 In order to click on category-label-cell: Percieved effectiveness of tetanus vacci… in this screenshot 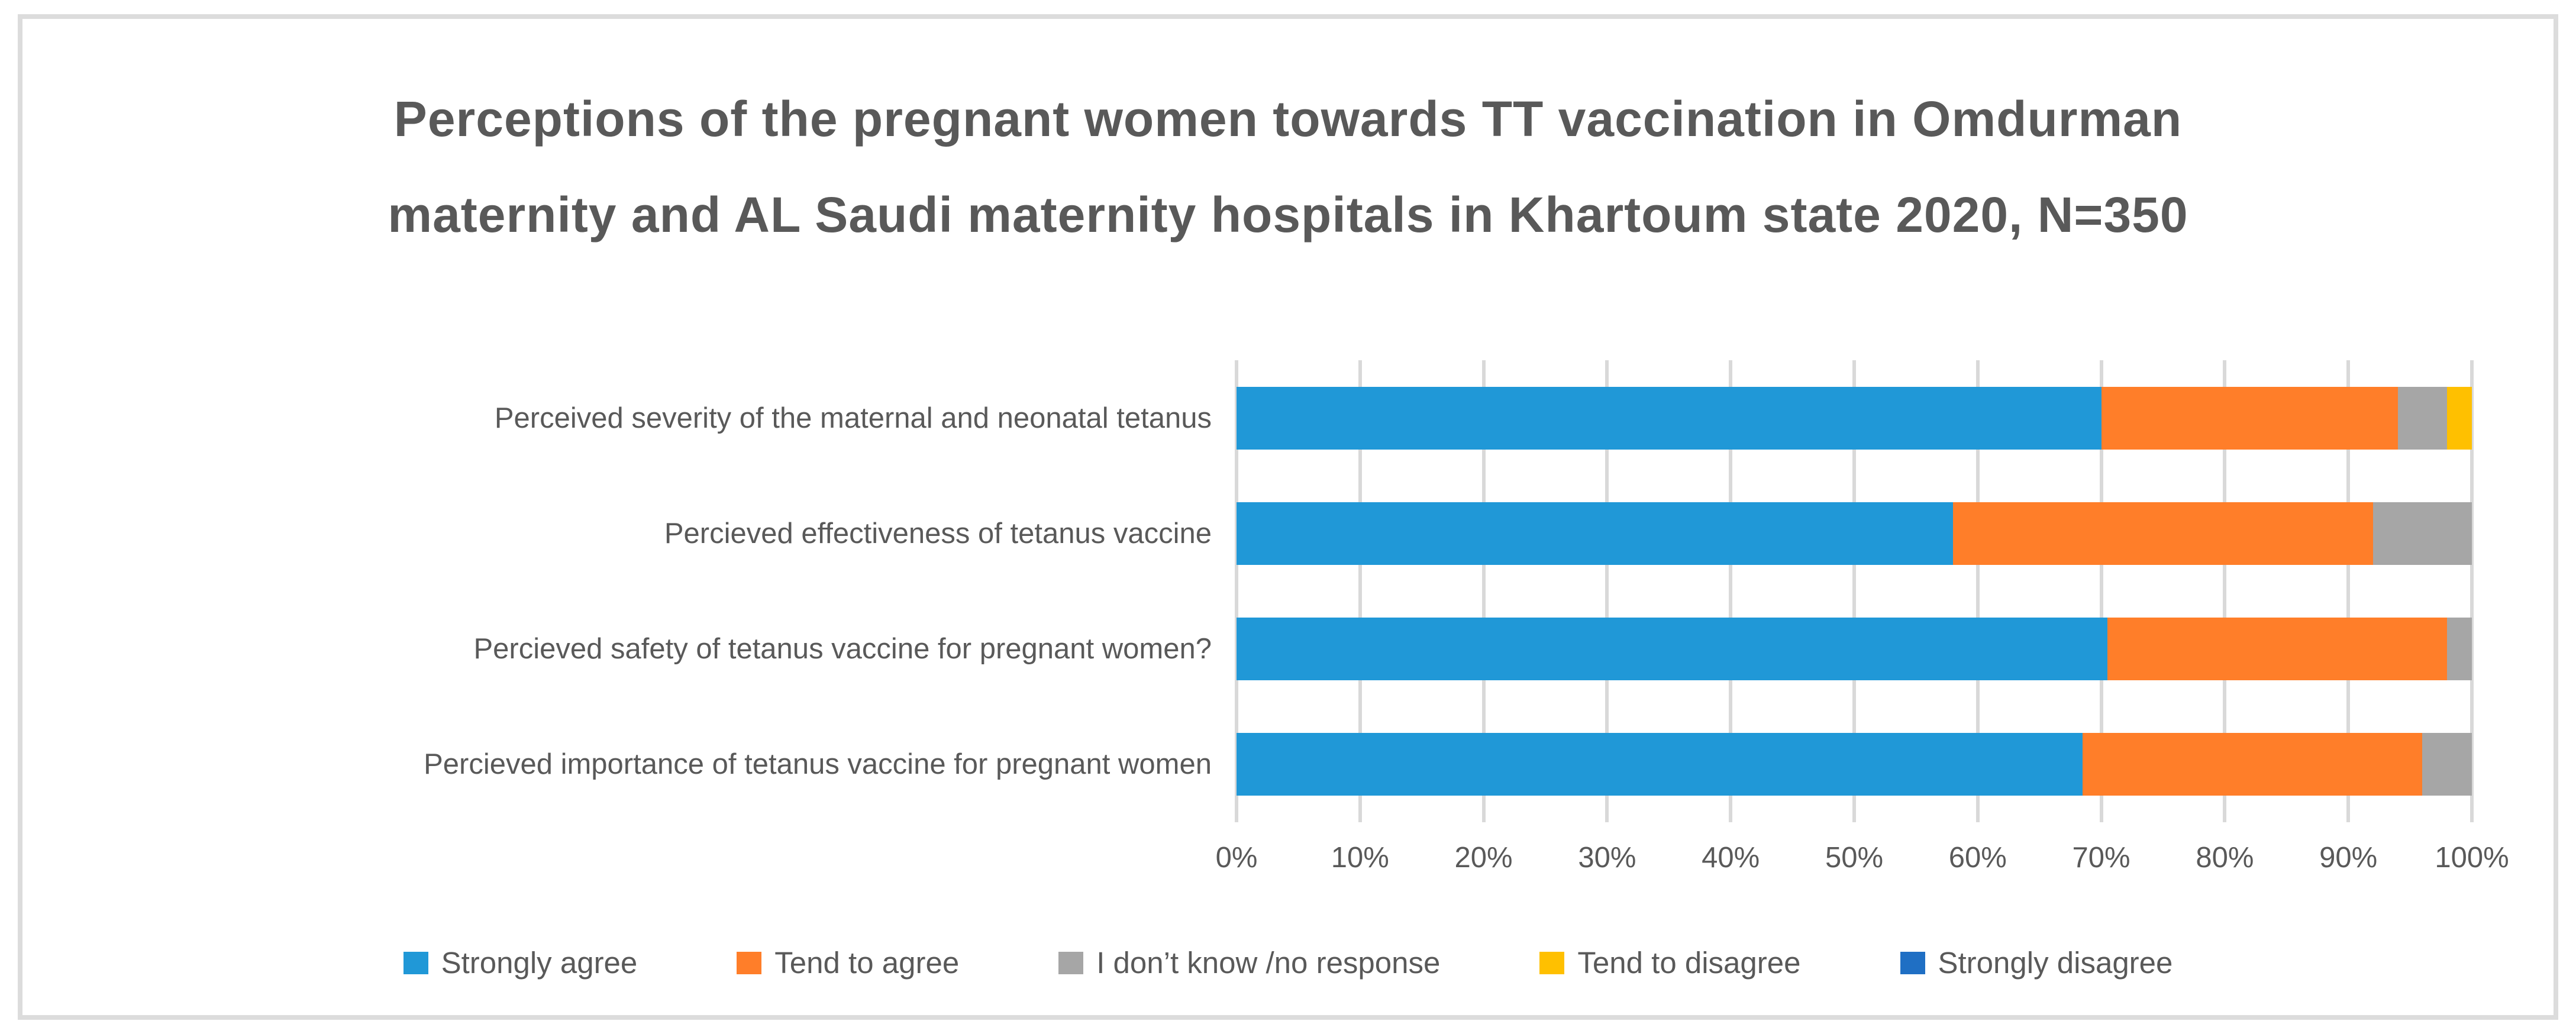, I will do `click(637, 533)`.